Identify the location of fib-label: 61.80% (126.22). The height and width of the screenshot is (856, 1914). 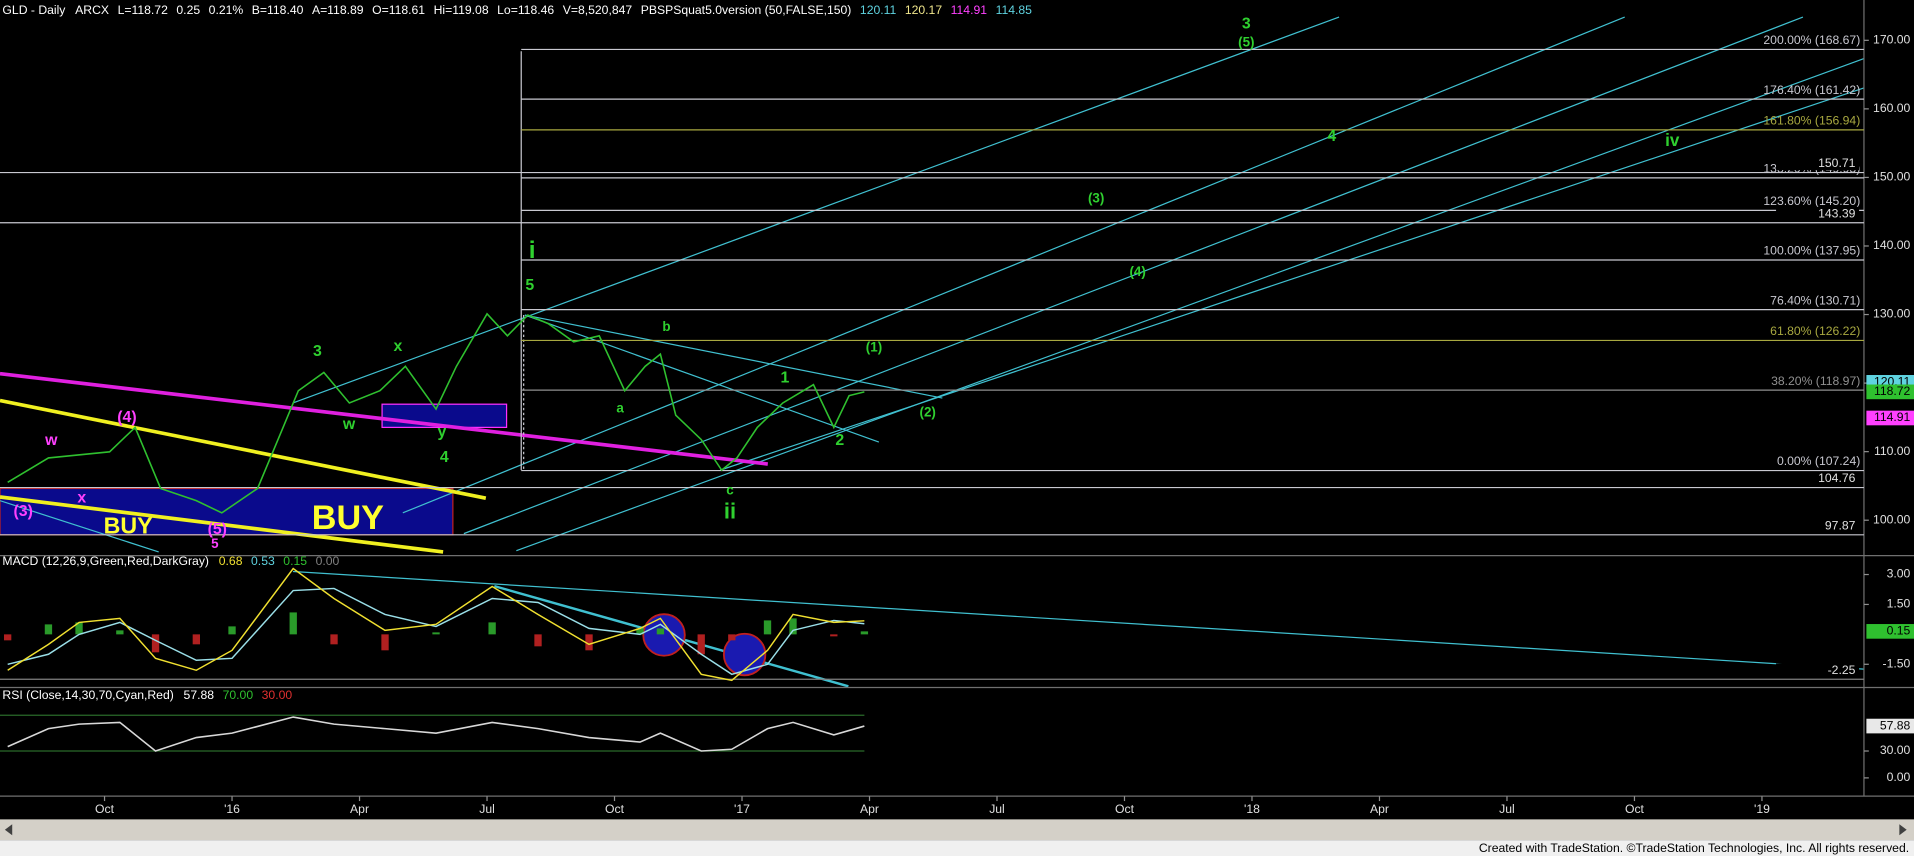
(1815, 331).